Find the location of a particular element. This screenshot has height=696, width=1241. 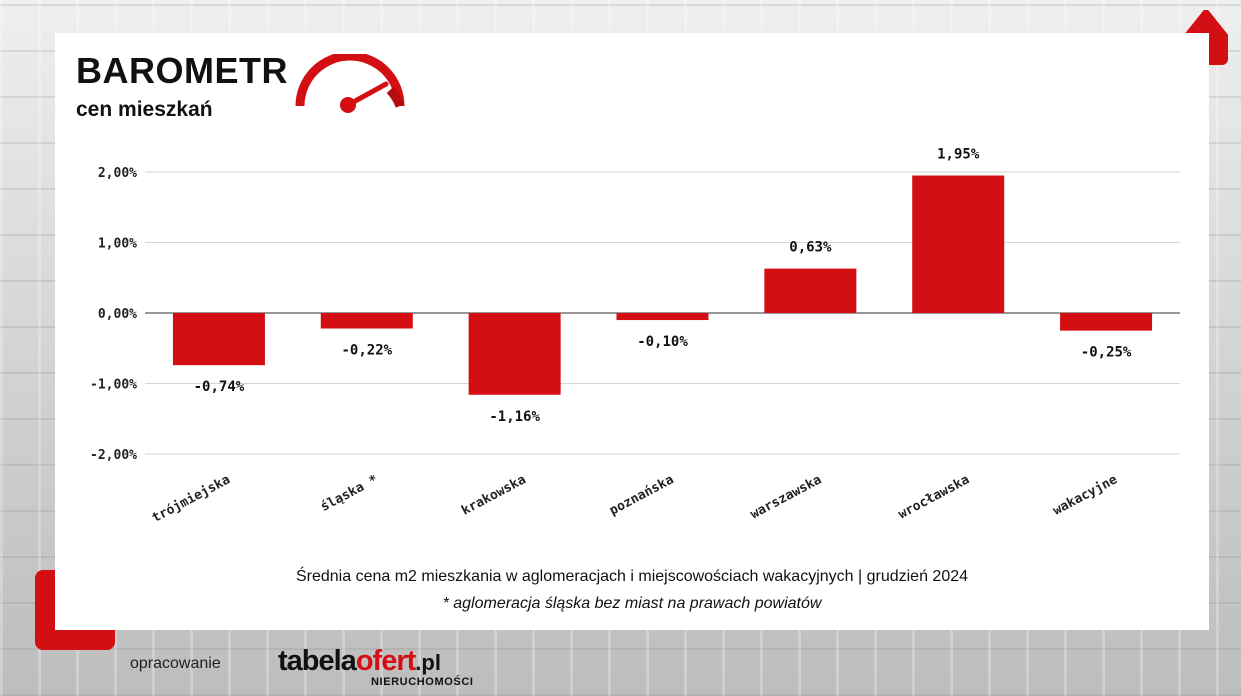

x-tick-label: trójmiejska is located at coordinates (191, 499).